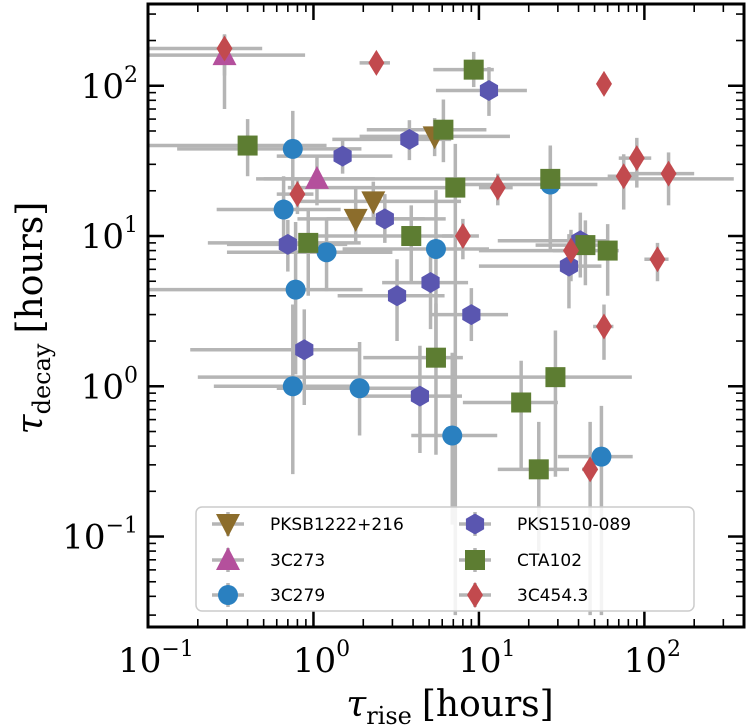 The image size is (747, 727). Describe the element at coordinates (100, 536) in the screenshot. I see `y-tick-label: 10⁻¹` at that location.